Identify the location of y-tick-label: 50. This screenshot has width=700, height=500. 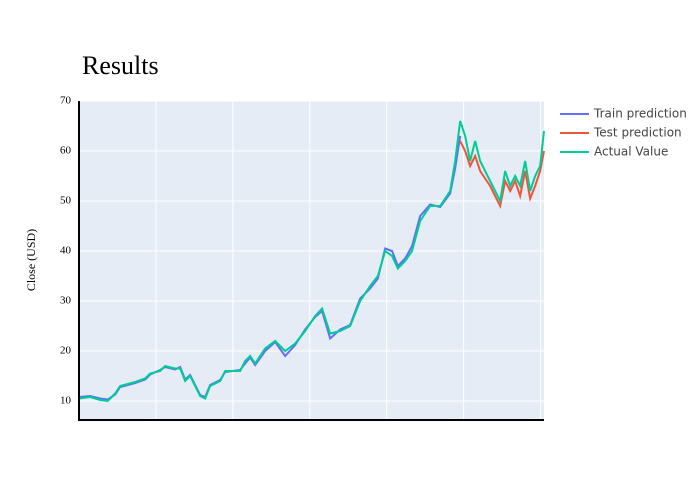
(66, 201).